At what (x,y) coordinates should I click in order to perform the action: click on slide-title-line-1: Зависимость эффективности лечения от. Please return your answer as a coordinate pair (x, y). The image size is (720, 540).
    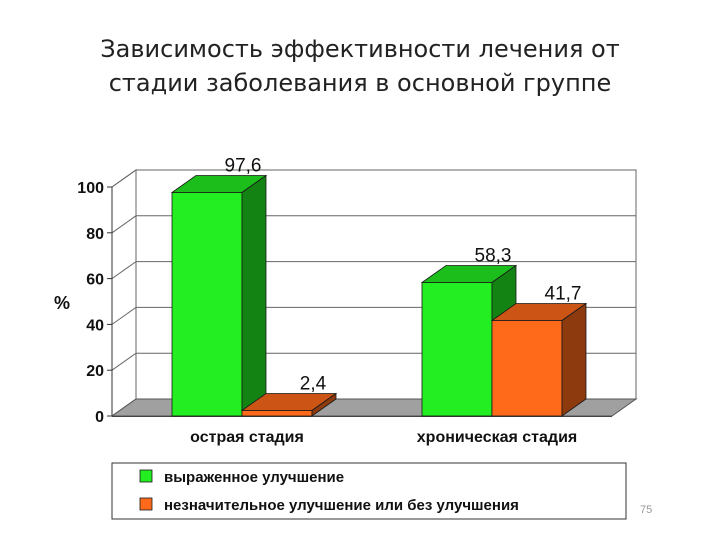
    Looking at the image, I should click on (360, 49).